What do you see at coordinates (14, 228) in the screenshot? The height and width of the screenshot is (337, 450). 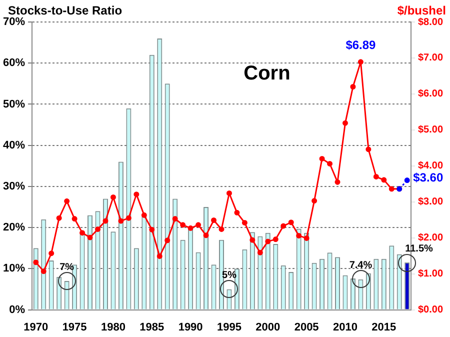 I see `y-tick-label: 20%` at bounding box center [14, 228].